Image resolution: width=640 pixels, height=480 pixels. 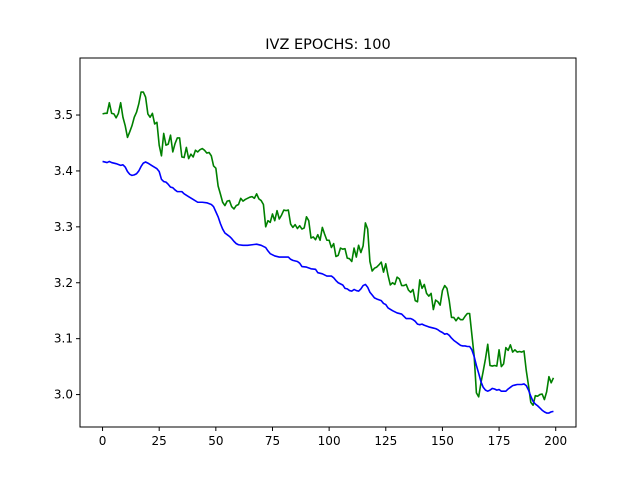 I want to click on y-tick-label: 3.0, so click(x=63, y=395).